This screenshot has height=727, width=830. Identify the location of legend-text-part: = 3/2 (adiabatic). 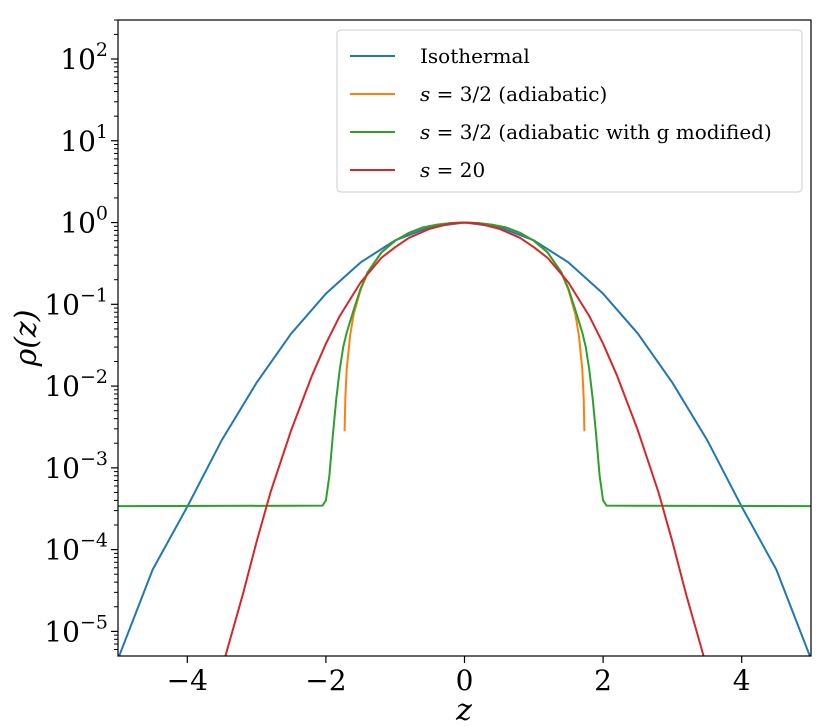
(518, 94).